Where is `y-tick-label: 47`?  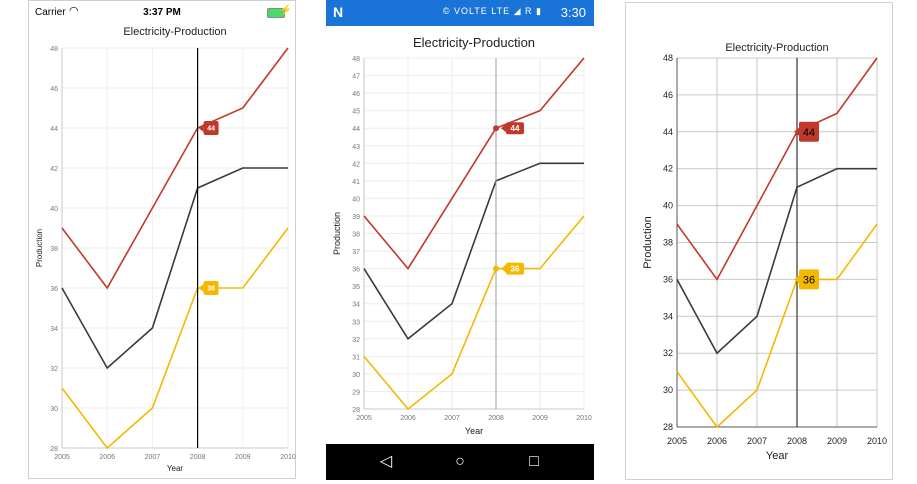
y-tick-label: 47 is located at coordinates (356, 77).